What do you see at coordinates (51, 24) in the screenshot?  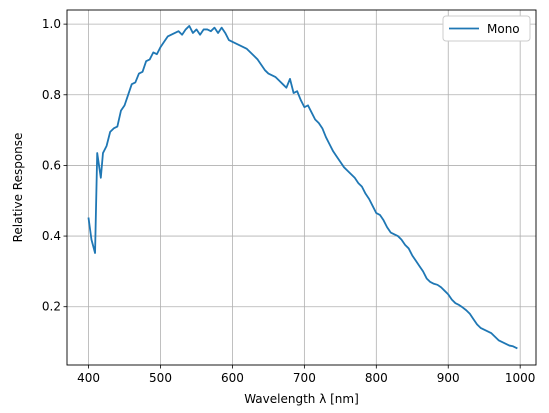 I see `y-tick-label: 1.0` at bounding box center [51, 24].